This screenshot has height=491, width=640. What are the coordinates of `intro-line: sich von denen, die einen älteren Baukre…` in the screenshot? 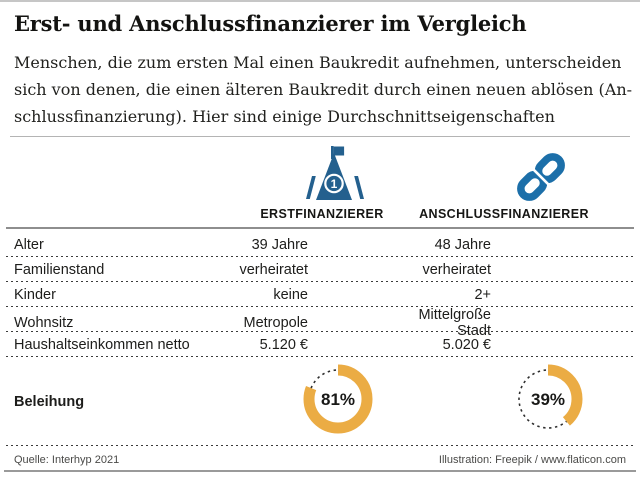 It's located at (323, 89).